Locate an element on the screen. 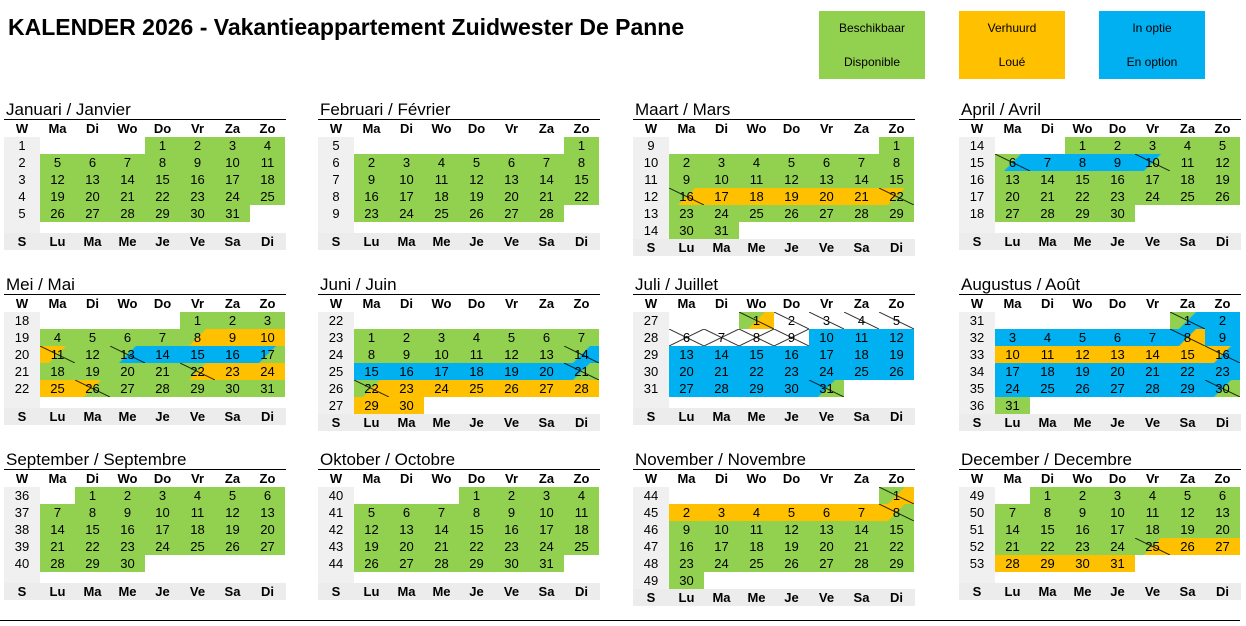 This screenshot has width=1246, height=626. day-number: 19 is located at coordinates (232, 529).